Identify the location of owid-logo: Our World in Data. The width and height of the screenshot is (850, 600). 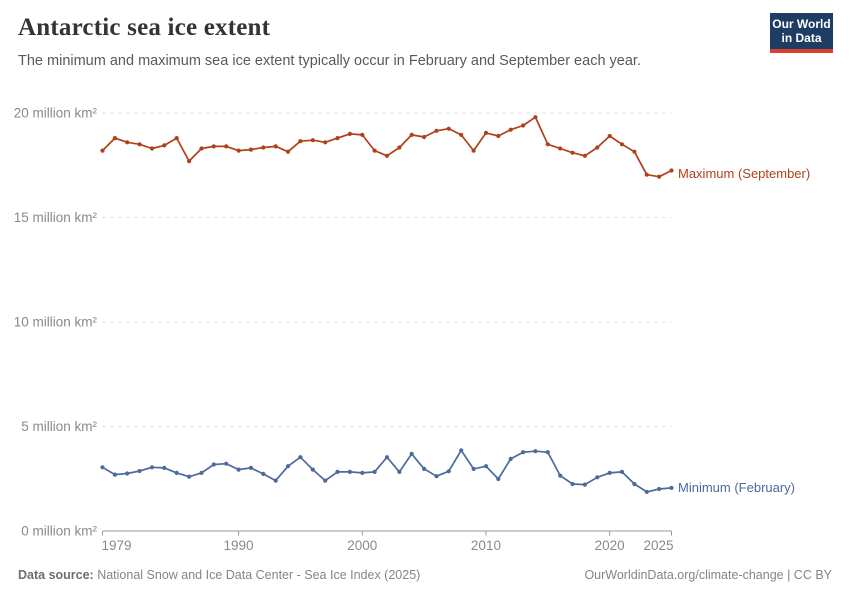
(801, 33).